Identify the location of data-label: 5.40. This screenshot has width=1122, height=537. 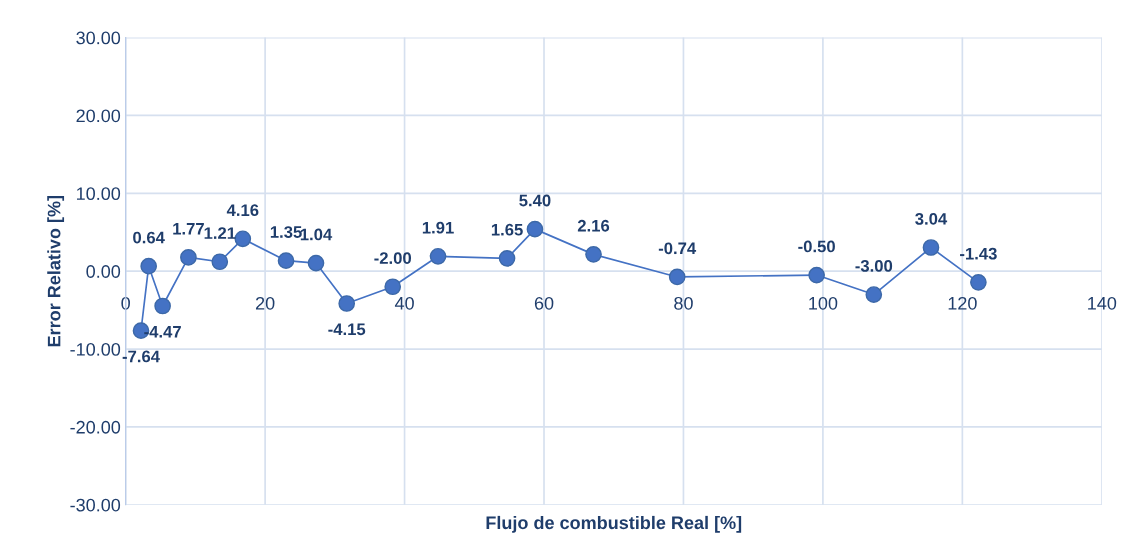
(535, 200).